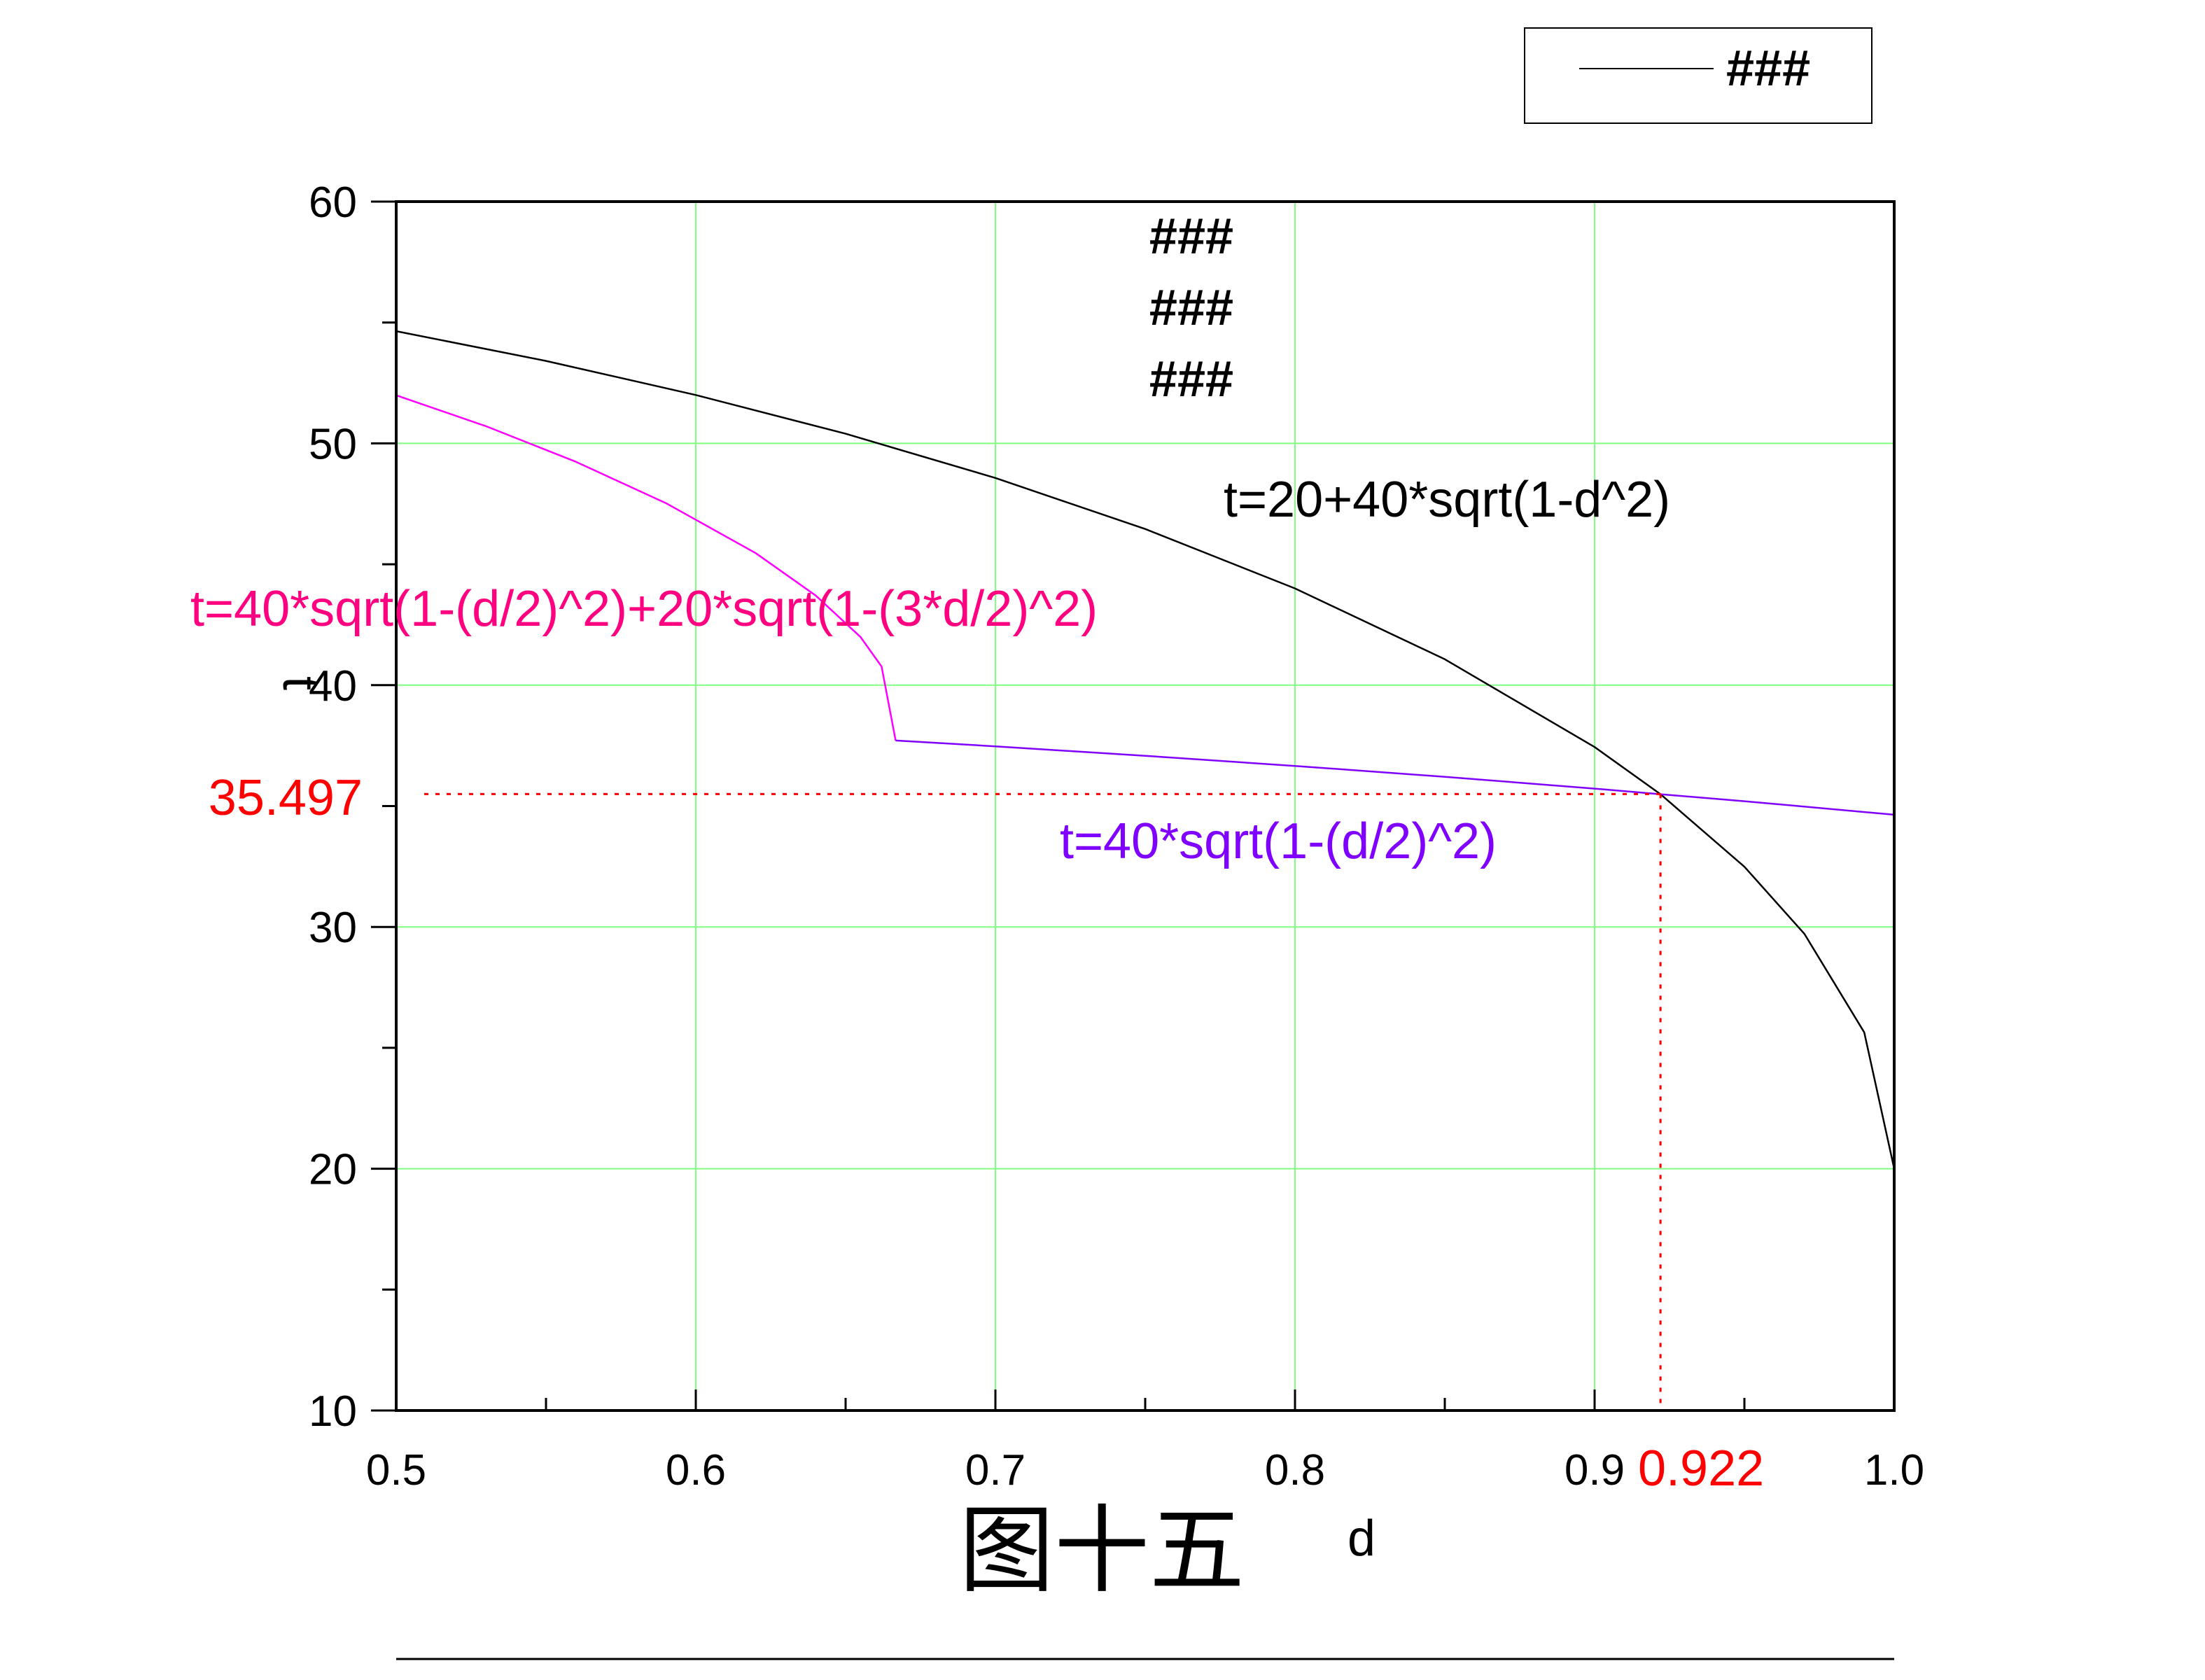  What do you see at coordinates (1894, 1470) in the screenshot?
I see `x-tick-label: 1.0` at bounding box center [1894, 1470].